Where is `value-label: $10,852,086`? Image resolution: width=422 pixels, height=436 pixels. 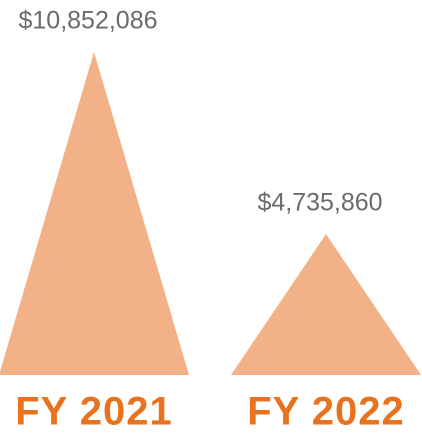 value-label: $10,852,086 is located at coordinates (87, 21).